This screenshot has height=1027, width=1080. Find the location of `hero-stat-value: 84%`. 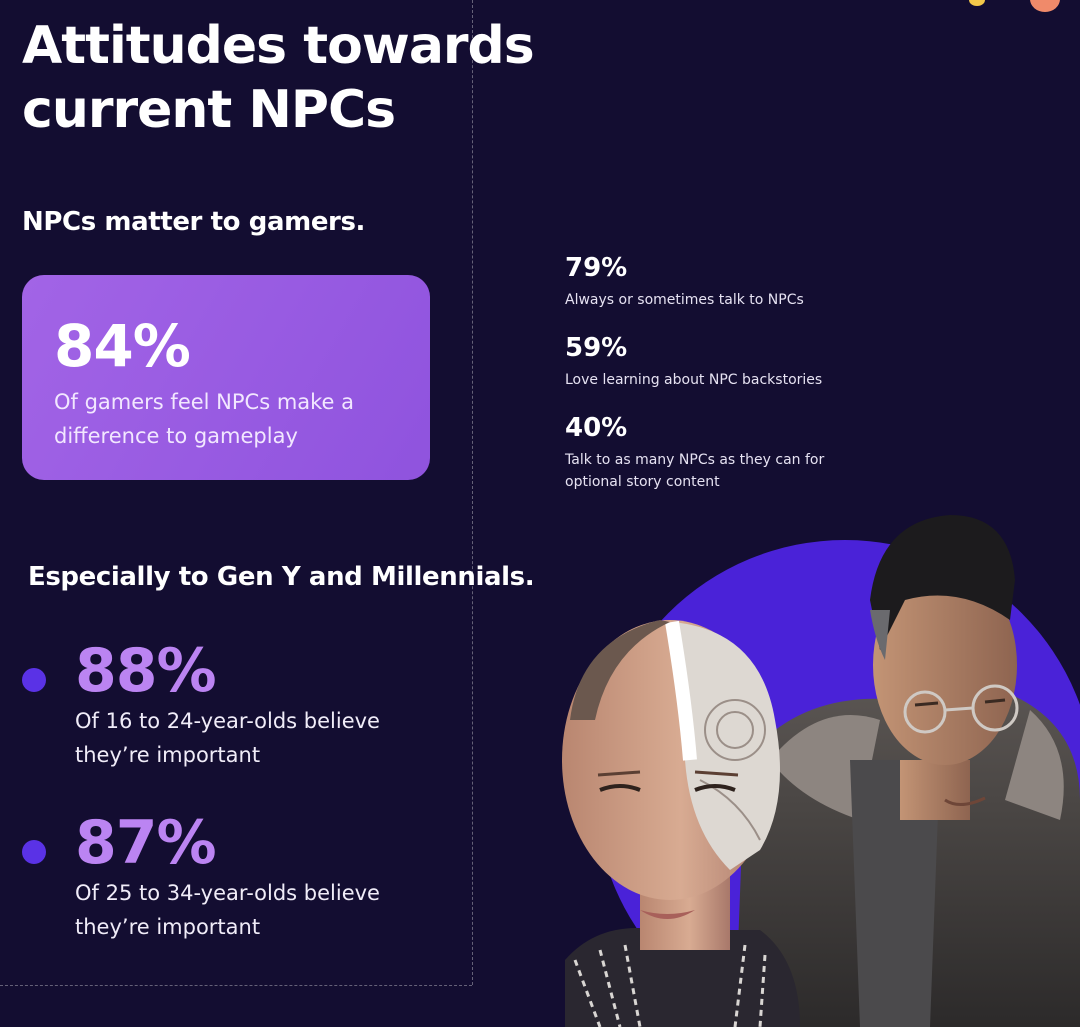

hero-stat-value: 84% is located at coordinates (122, 346).